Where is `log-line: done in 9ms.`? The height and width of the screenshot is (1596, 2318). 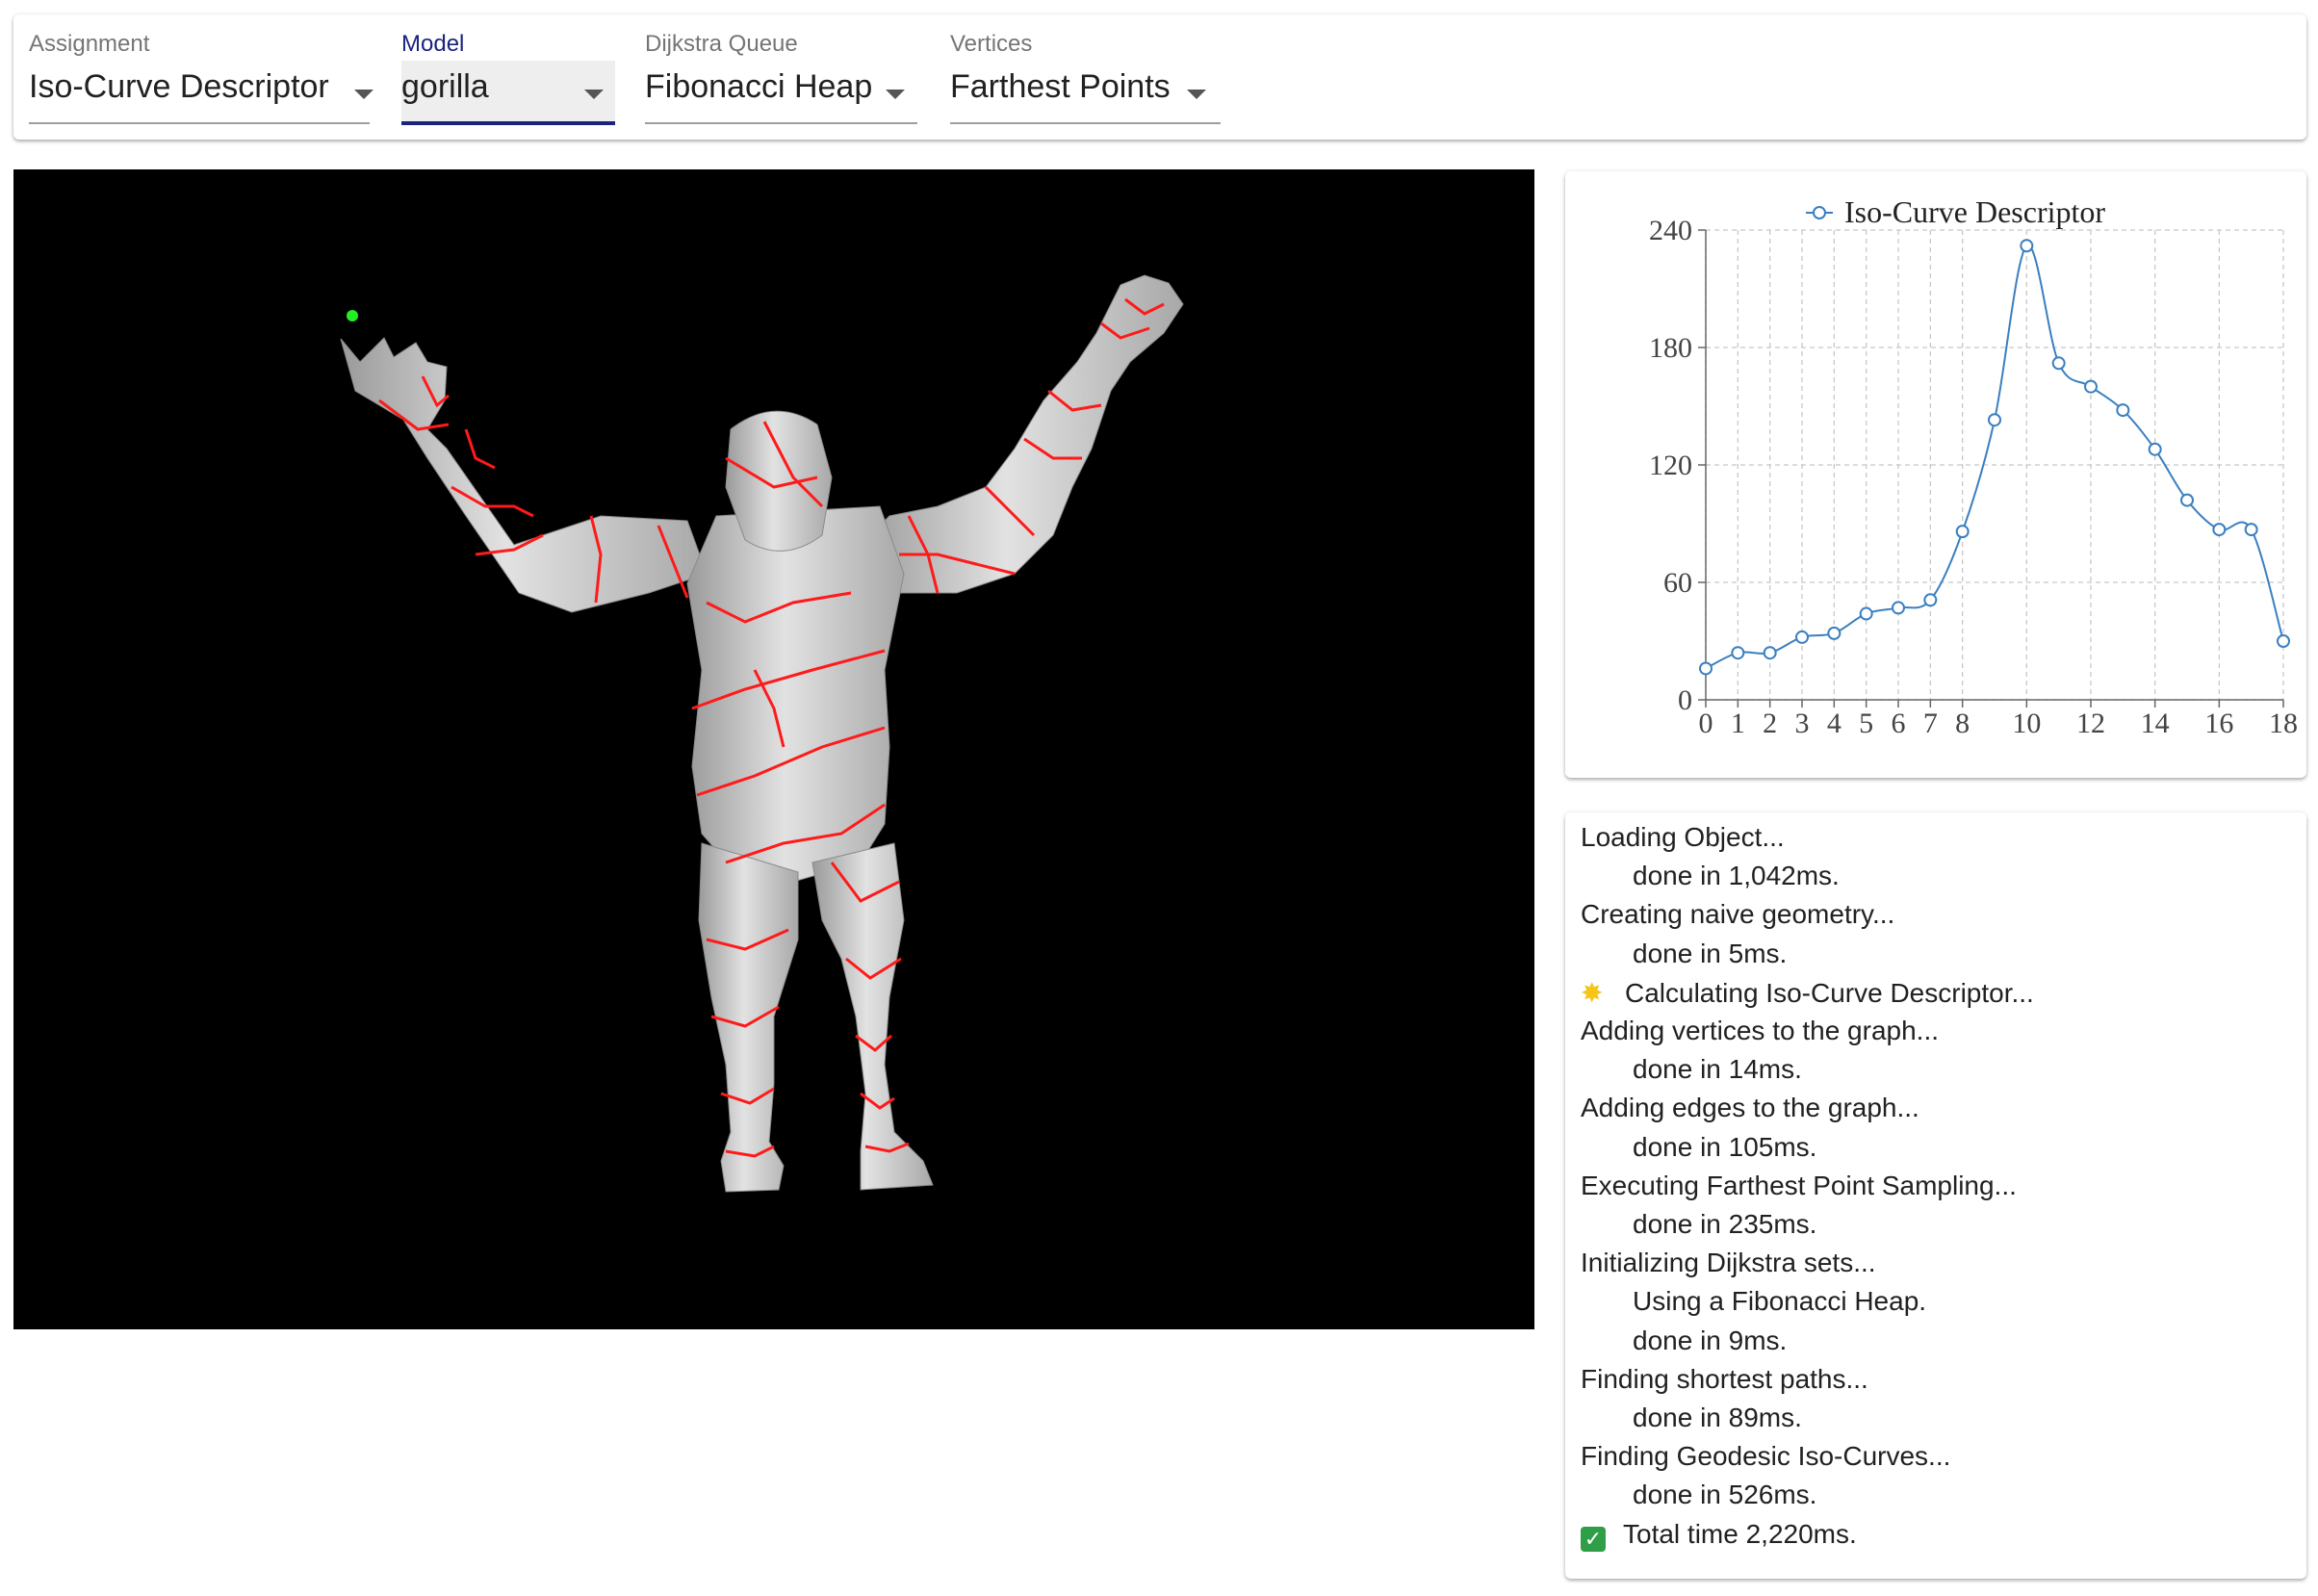
log-line: done in 9ms. is located at coordinates (1710, 1341).